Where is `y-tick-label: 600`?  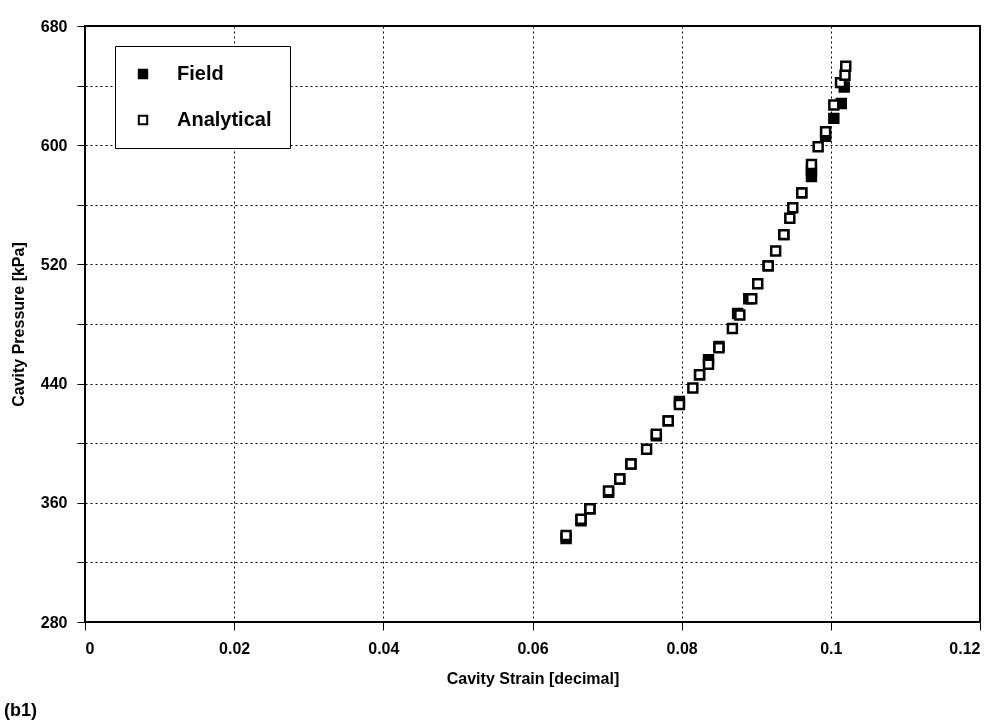 y-tick-label: 600 is located at coordinates (54, 145).